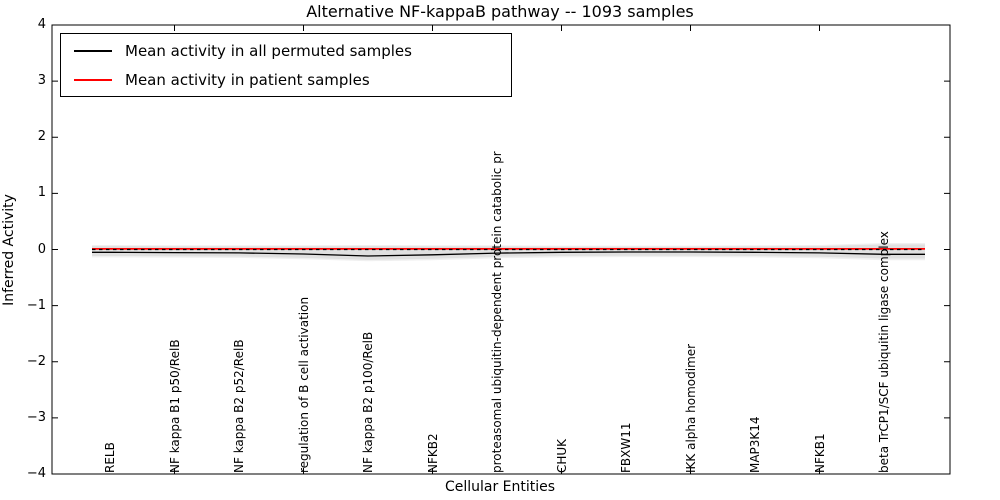 This screenshot has height=500, width=1000. What do you see at coordinates (41, 249) in the screenshot?
I see `y-tick-label: 0` at bounding box center [41, 249].